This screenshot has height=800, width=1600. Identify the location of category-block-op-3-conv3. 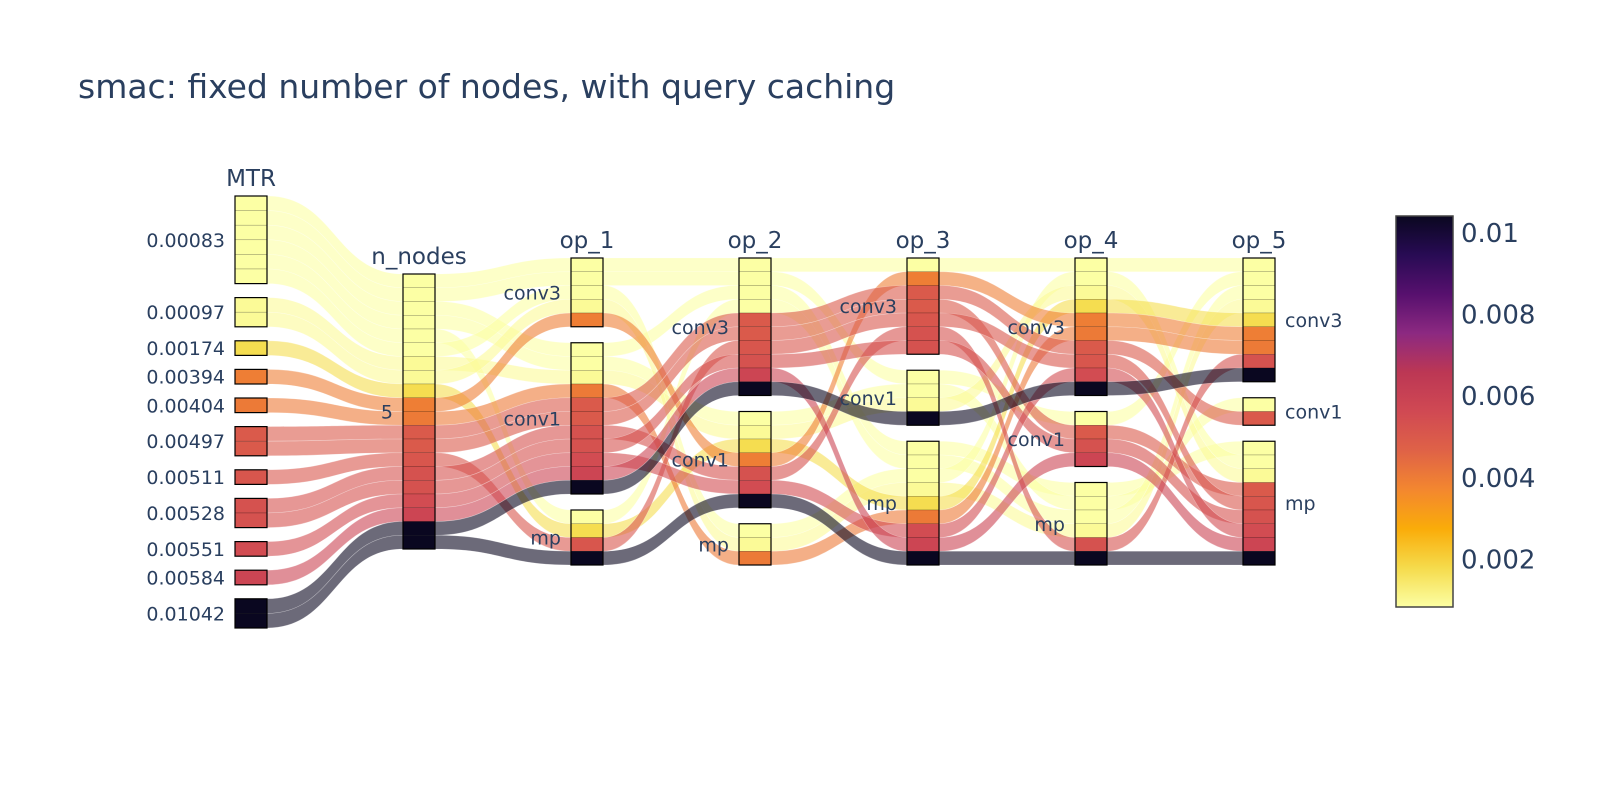
(923, 306).